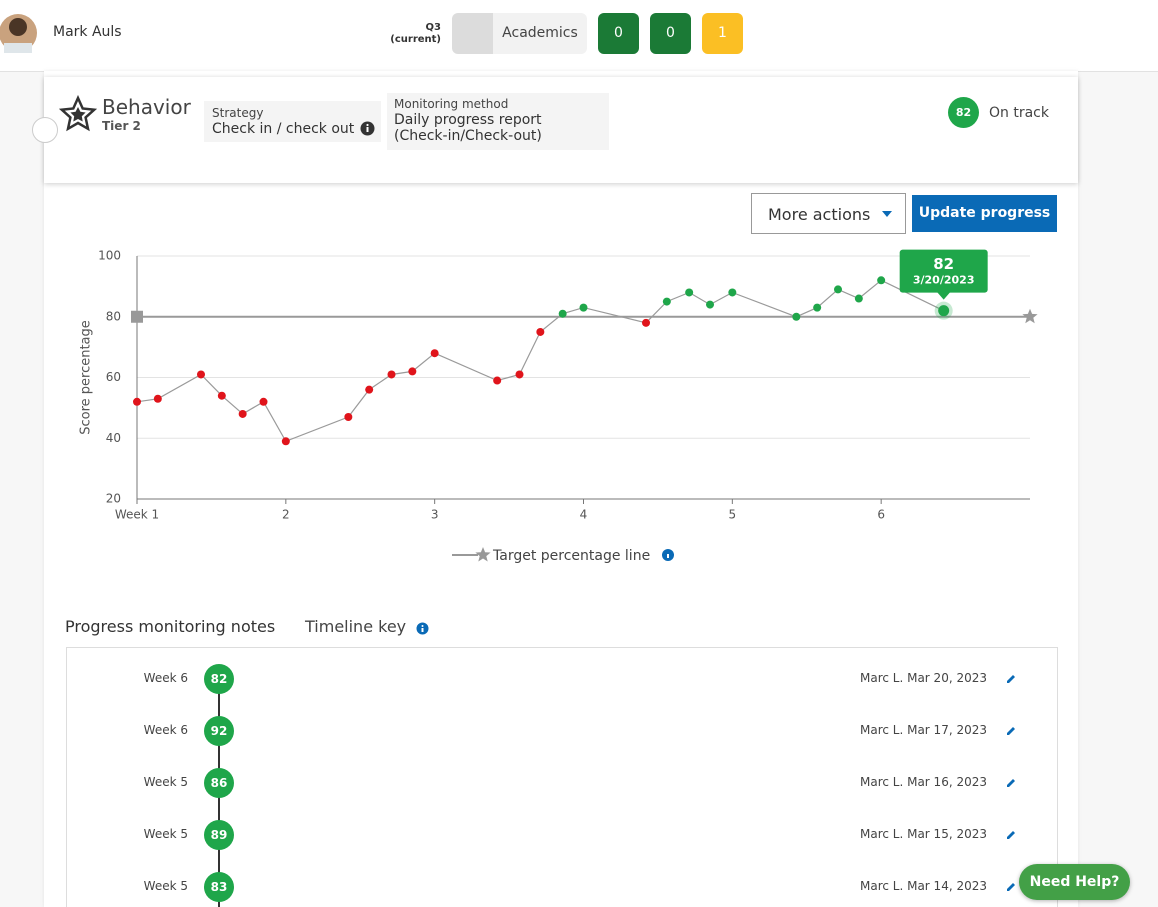  I want to click on notes-title: Progress monitoring notes, so click(170, 626).